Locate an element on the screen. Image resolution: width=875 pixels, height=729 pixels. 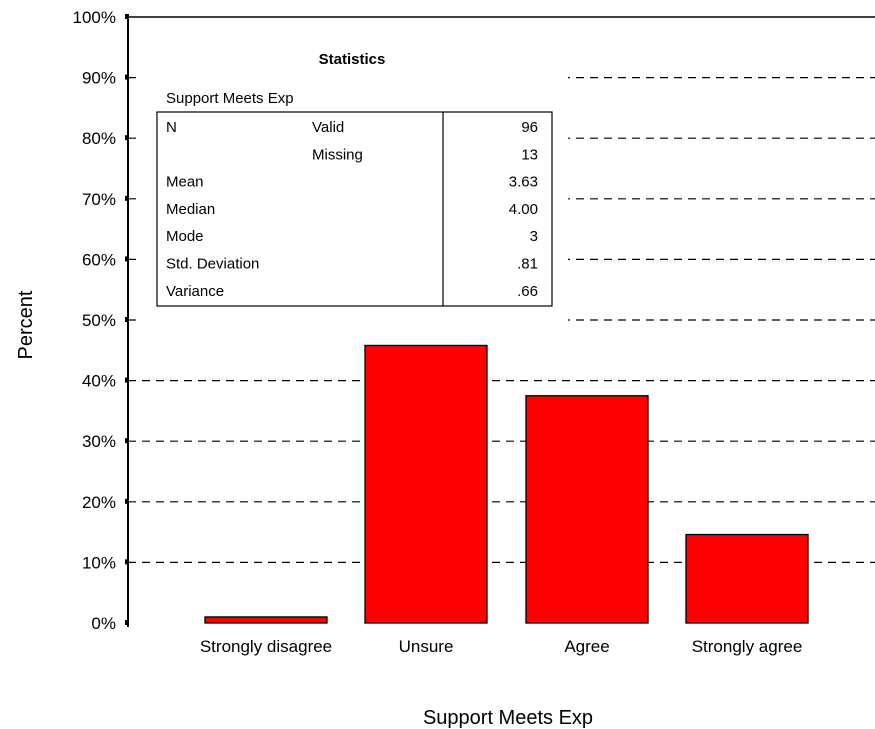
stats-row-label: N is located at coordinates (171, 127).